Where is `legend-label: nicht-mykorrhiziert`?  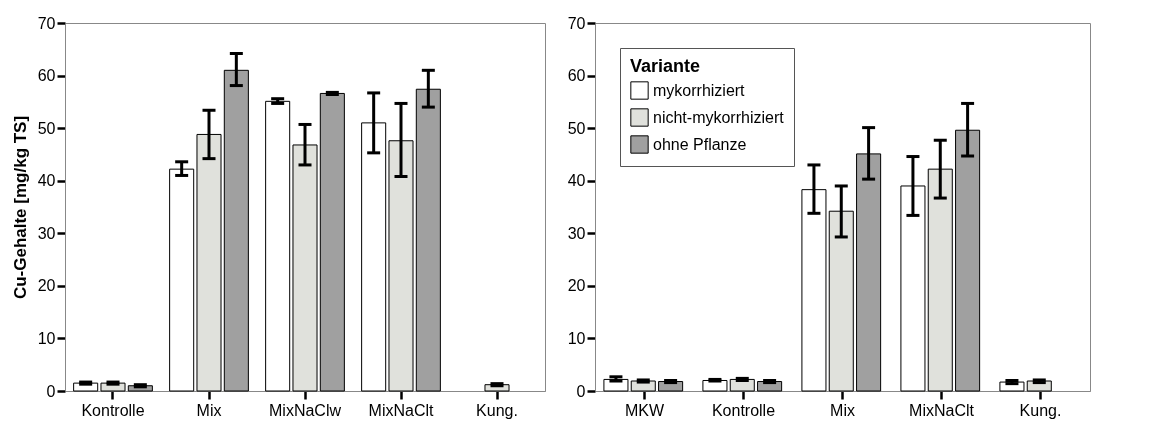
legend-label: nicht-mykorrhiziert is located at coordinates (719, 117).